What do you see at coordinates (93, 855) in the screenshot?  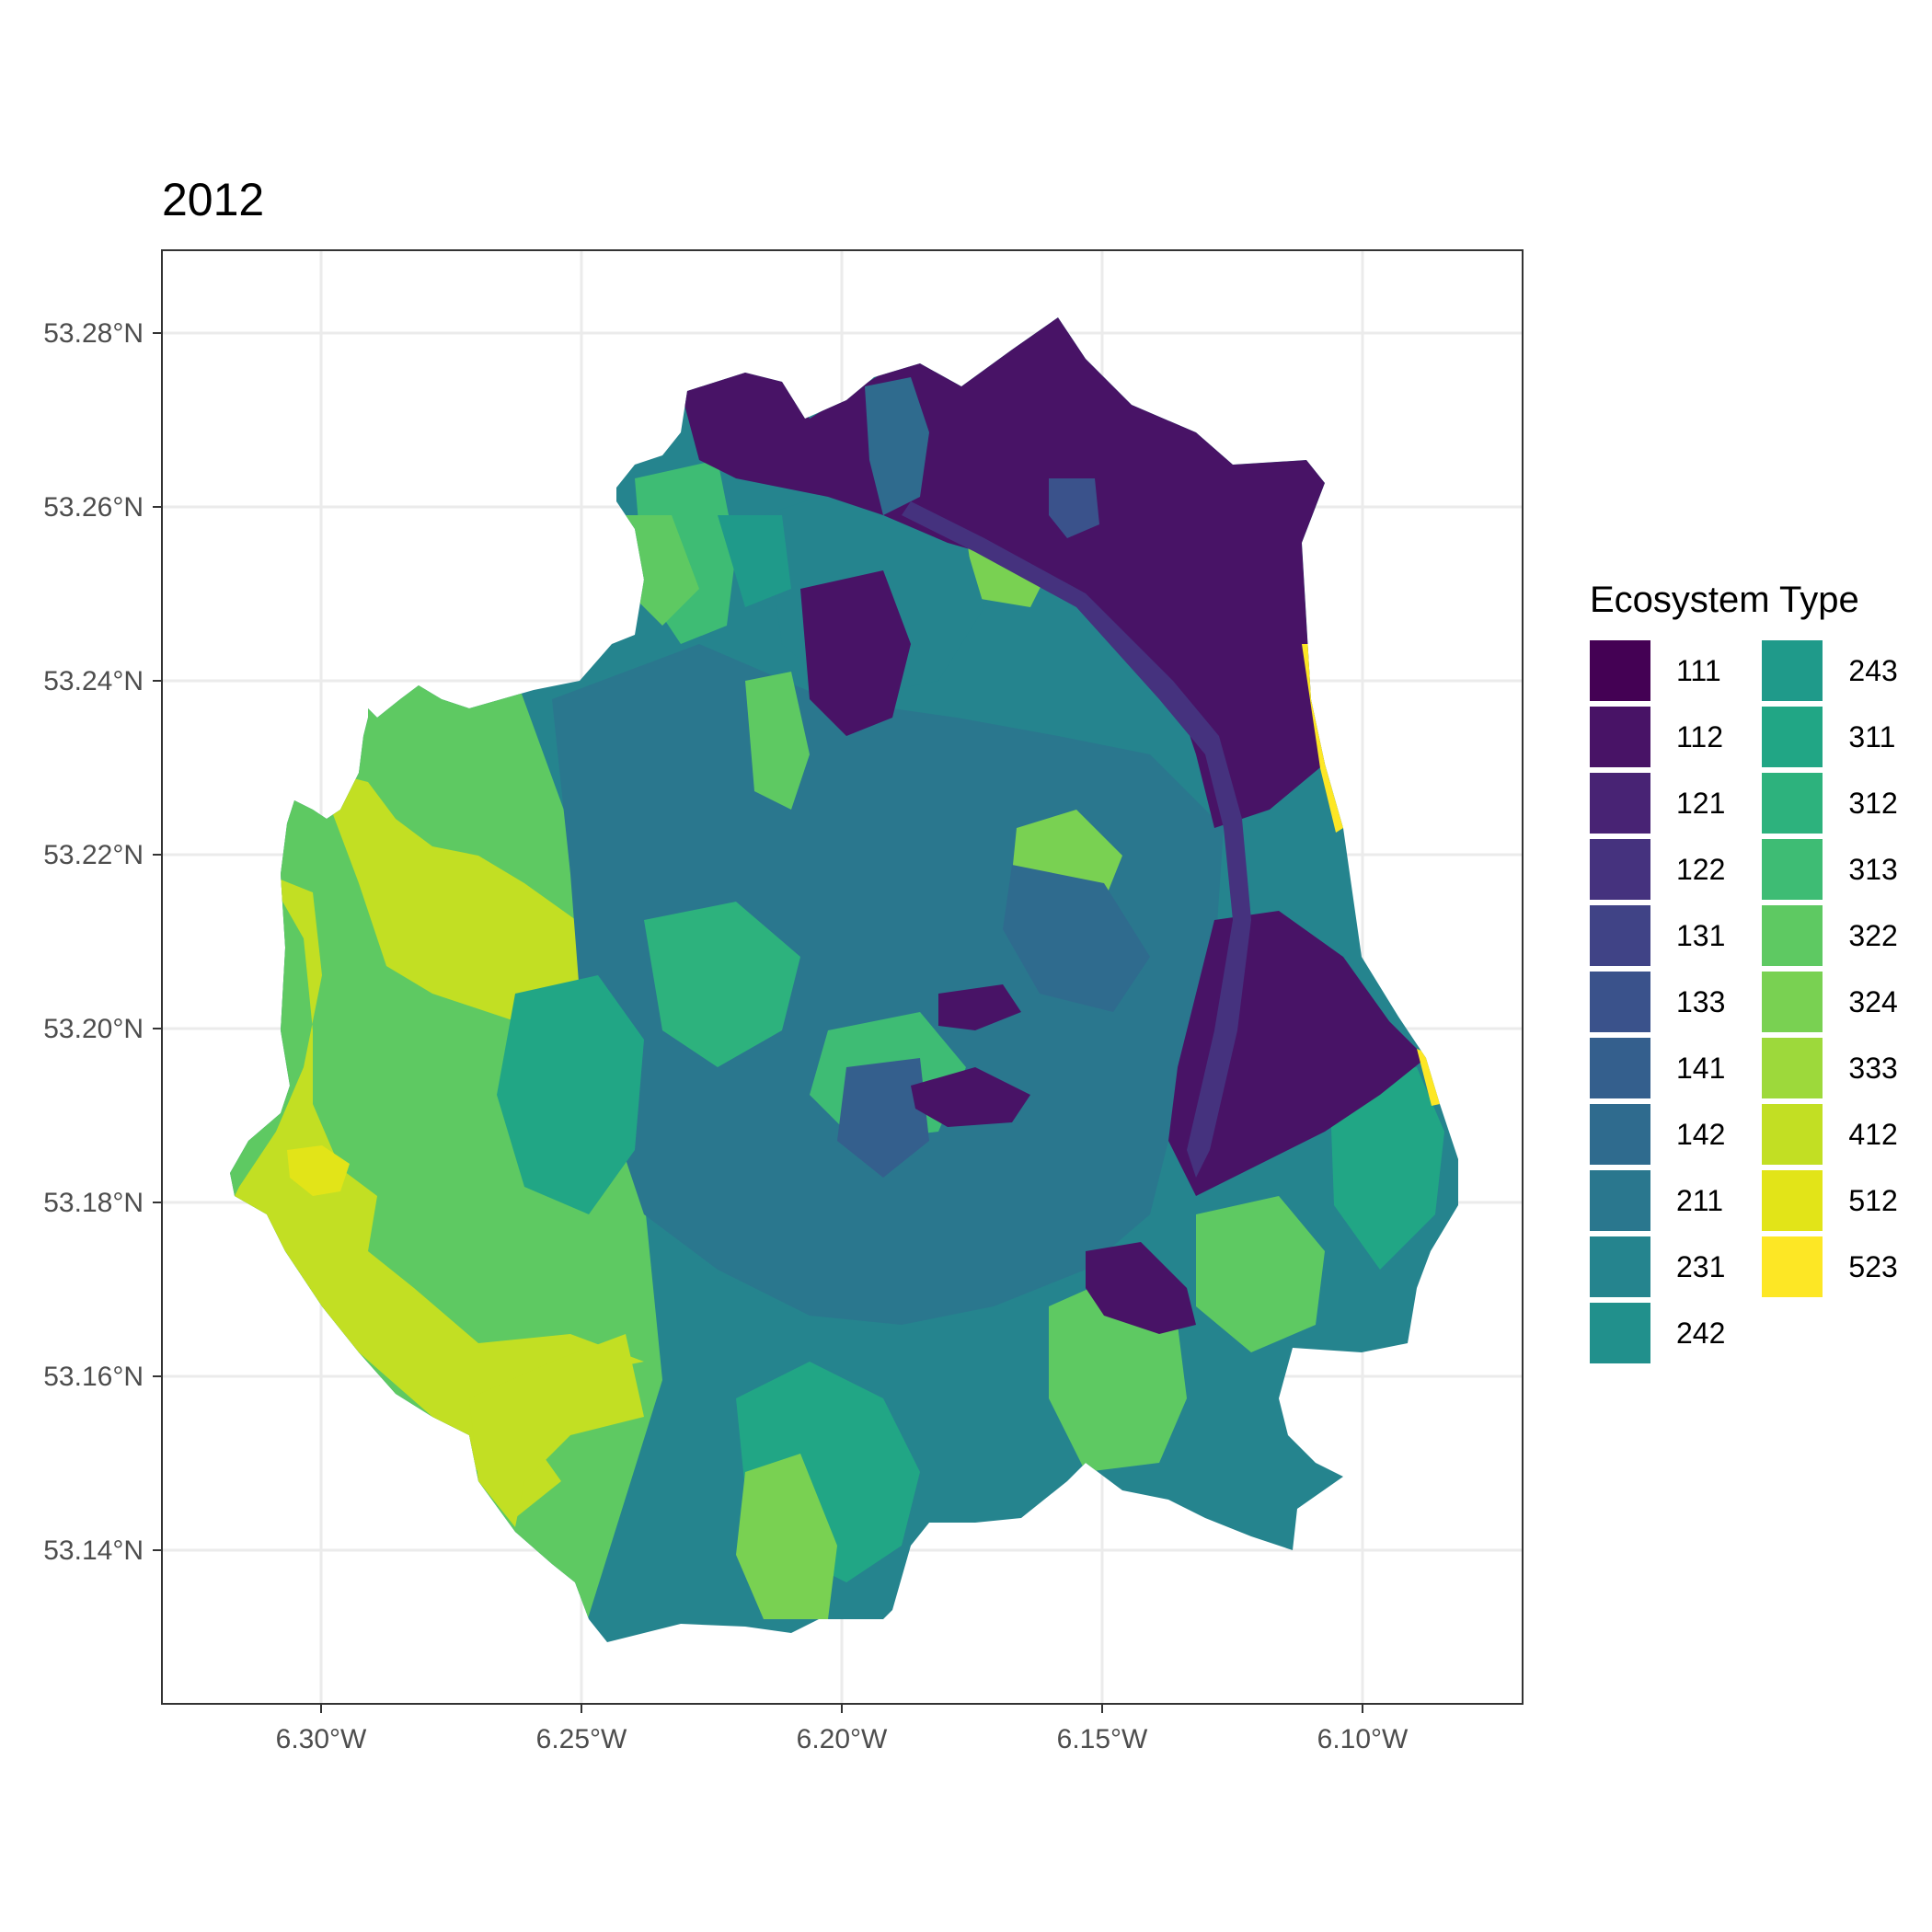 I see `y-tick-label: 53.22°N` at bounding box center [93, 855].